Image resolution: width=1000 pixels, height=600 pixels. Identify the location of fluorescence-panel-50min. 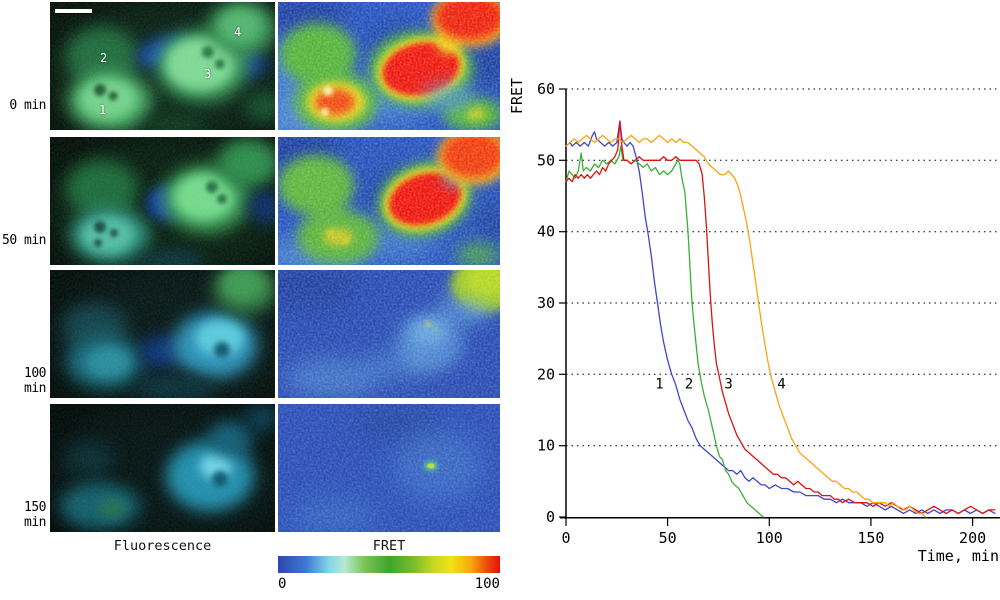
(162, 201).